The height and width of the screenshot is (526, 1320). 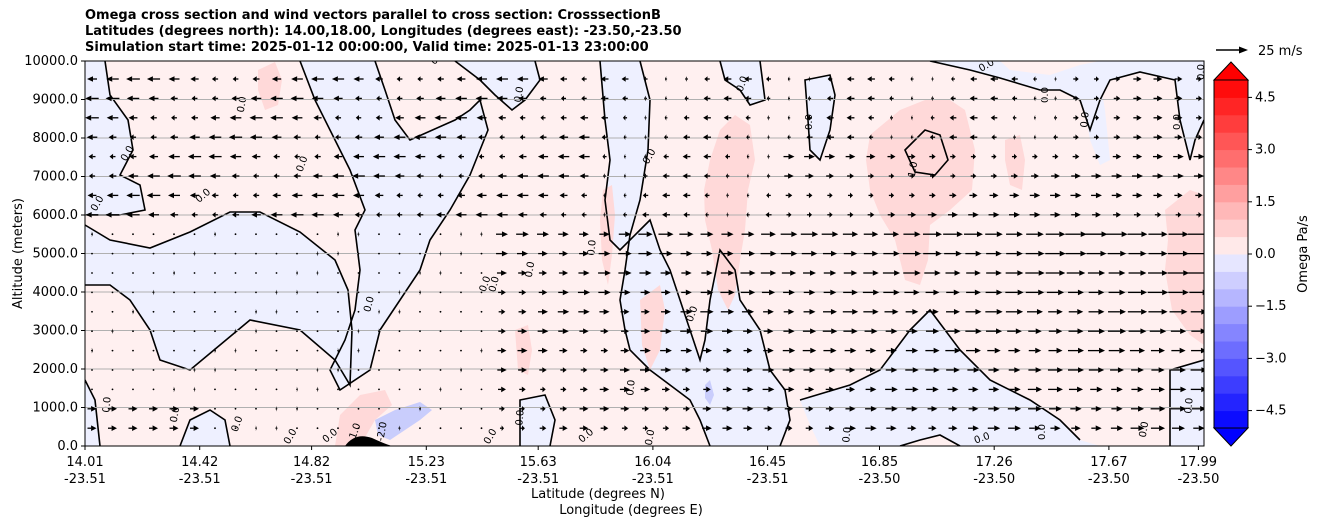 What do you see at coordinates (1189, 405) in the screenshot?
I see `contour-label-35: 0.0` at bounding box center [1189, 405].